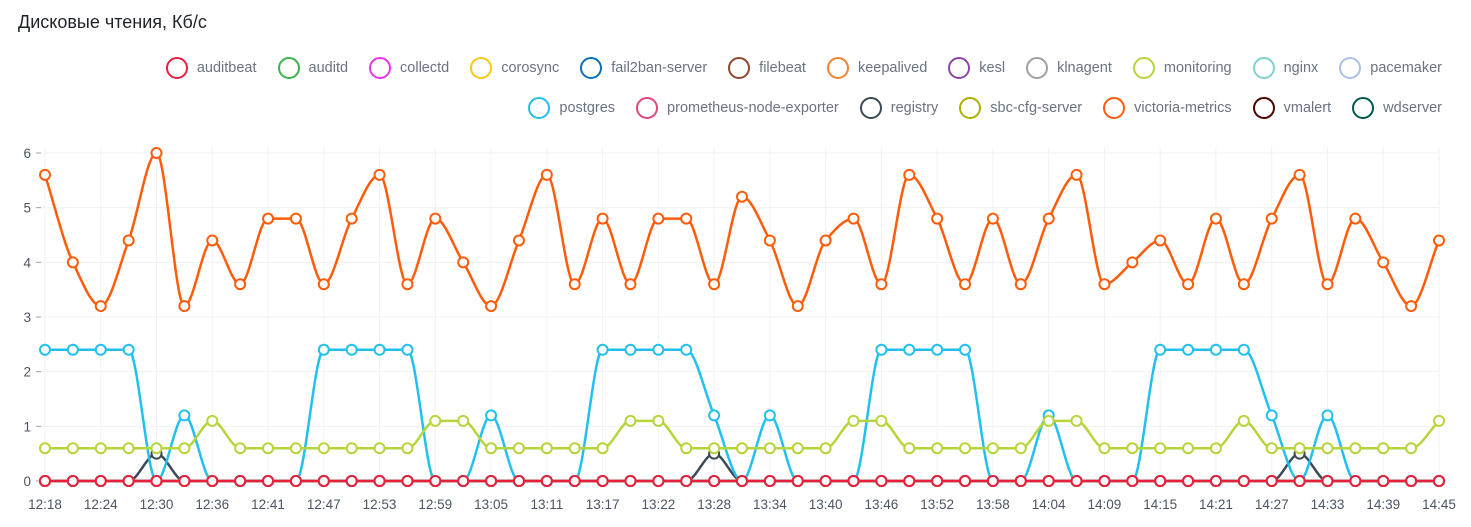 The image size is (1471, 527). What do you see at coordinates (898, 107) in the screenshot?
I see `legend-item-registry: registry` at bounding box center [898, 107].